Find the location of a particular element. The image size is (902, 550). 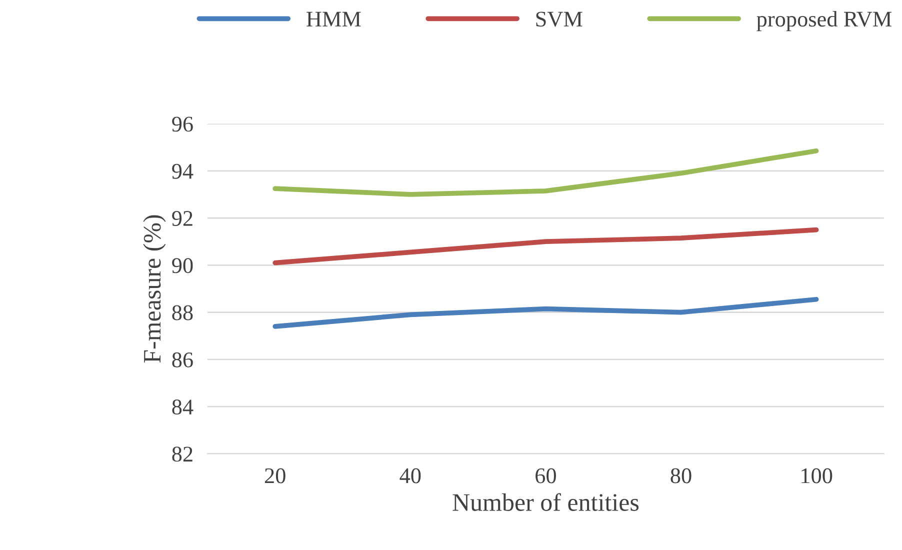

x-tick-label: 20 is located at coordinates (275, 476).